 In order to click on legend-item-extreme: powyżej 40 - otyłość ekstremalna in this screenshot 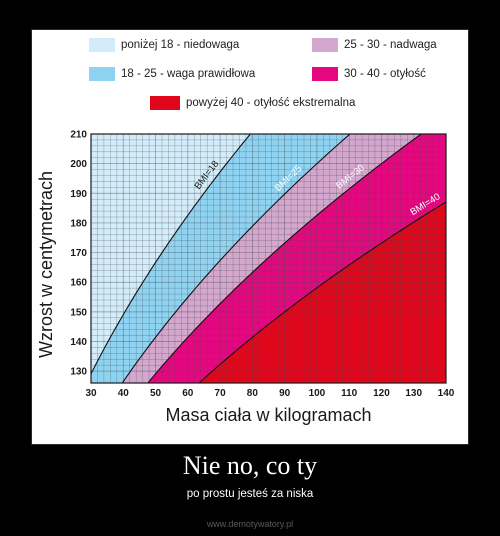, I will do `click(252, 103)`.